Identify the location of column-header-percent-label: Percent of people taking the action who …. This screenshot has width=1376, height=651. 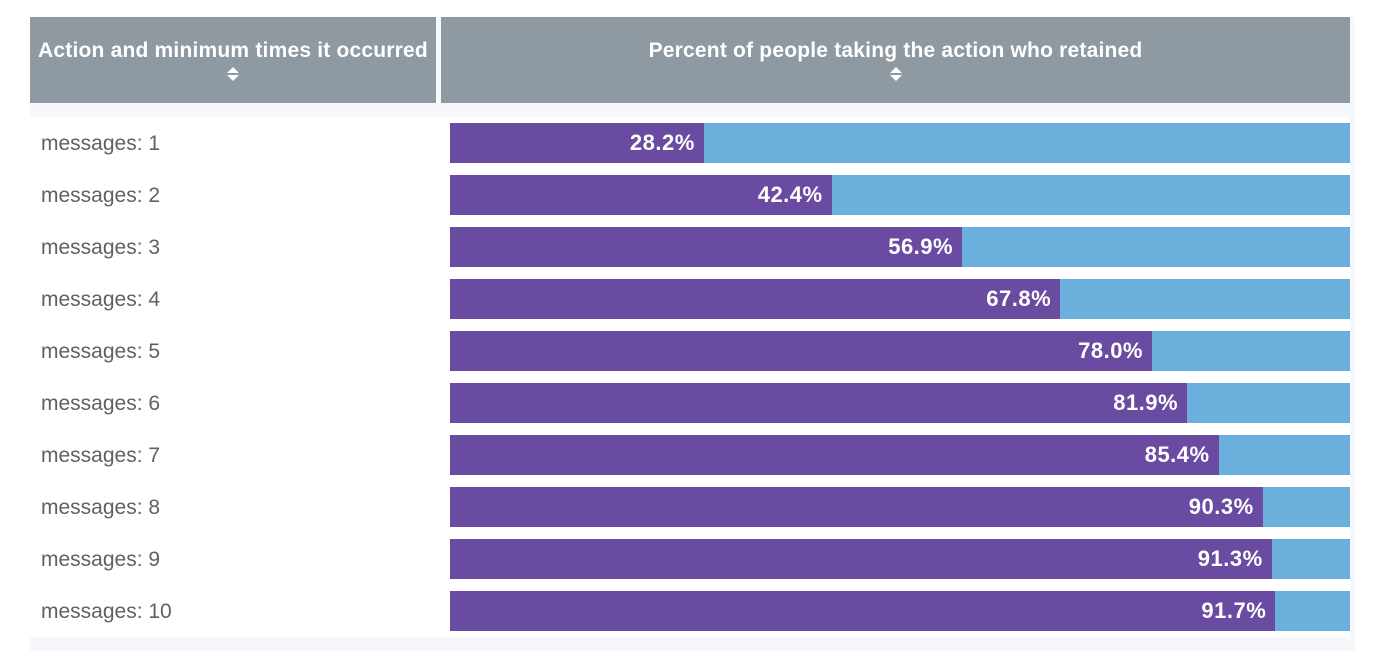
(895, 50).